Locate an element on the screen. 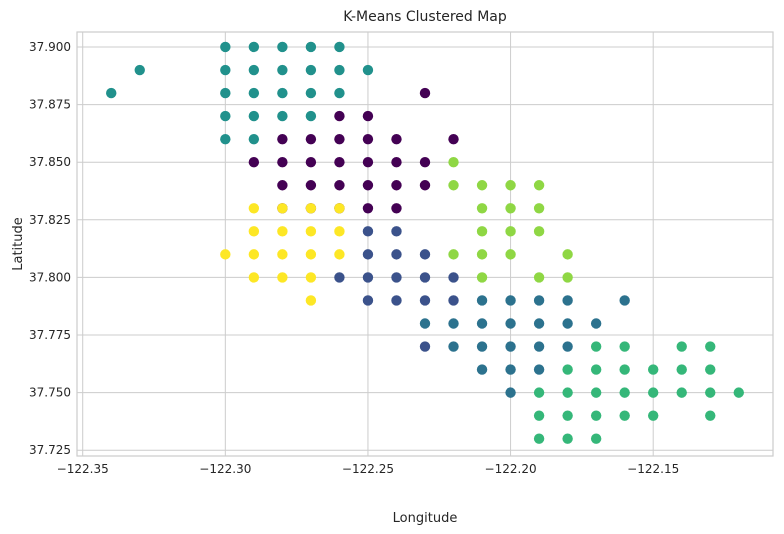 The height and width of the screenshot is (534, 784). x-tick-label: −122.25 is located at coordinates (368, 469).